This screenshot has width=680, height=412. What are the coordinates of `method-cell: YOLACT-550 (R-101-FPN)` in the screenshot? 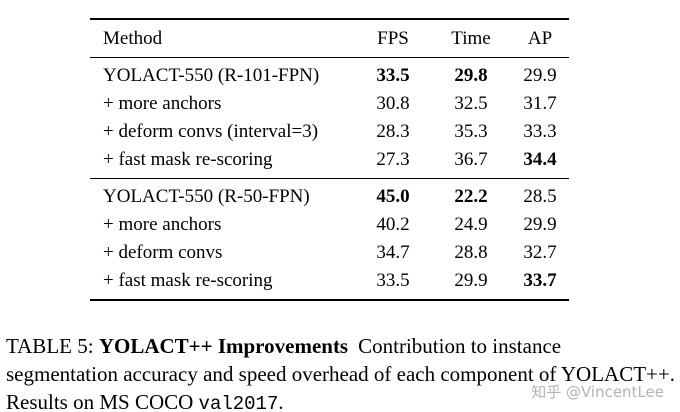 It's located at (211, 75).